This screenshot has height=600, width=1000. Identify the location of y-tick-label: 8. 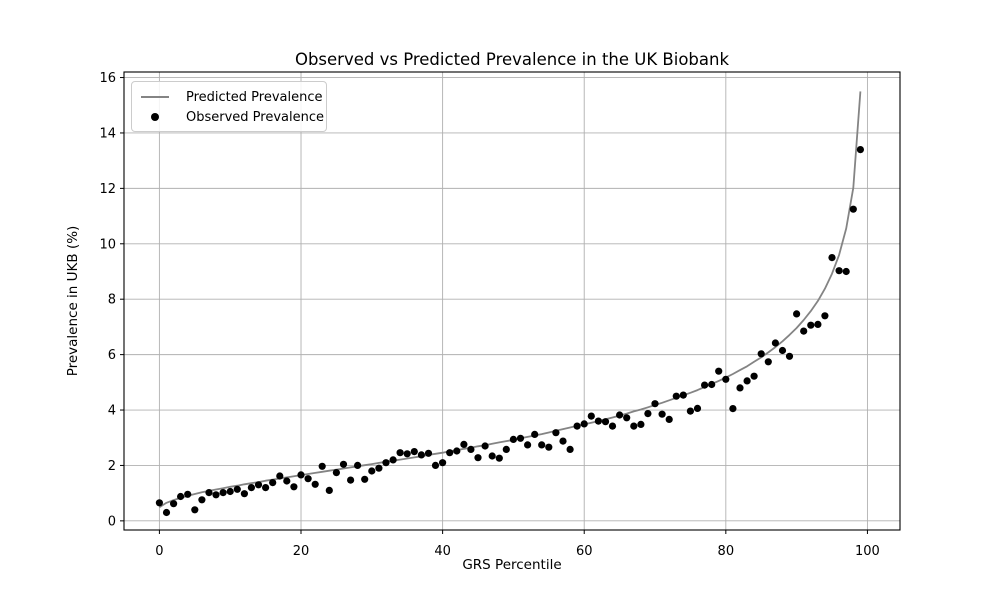
(112, 300).